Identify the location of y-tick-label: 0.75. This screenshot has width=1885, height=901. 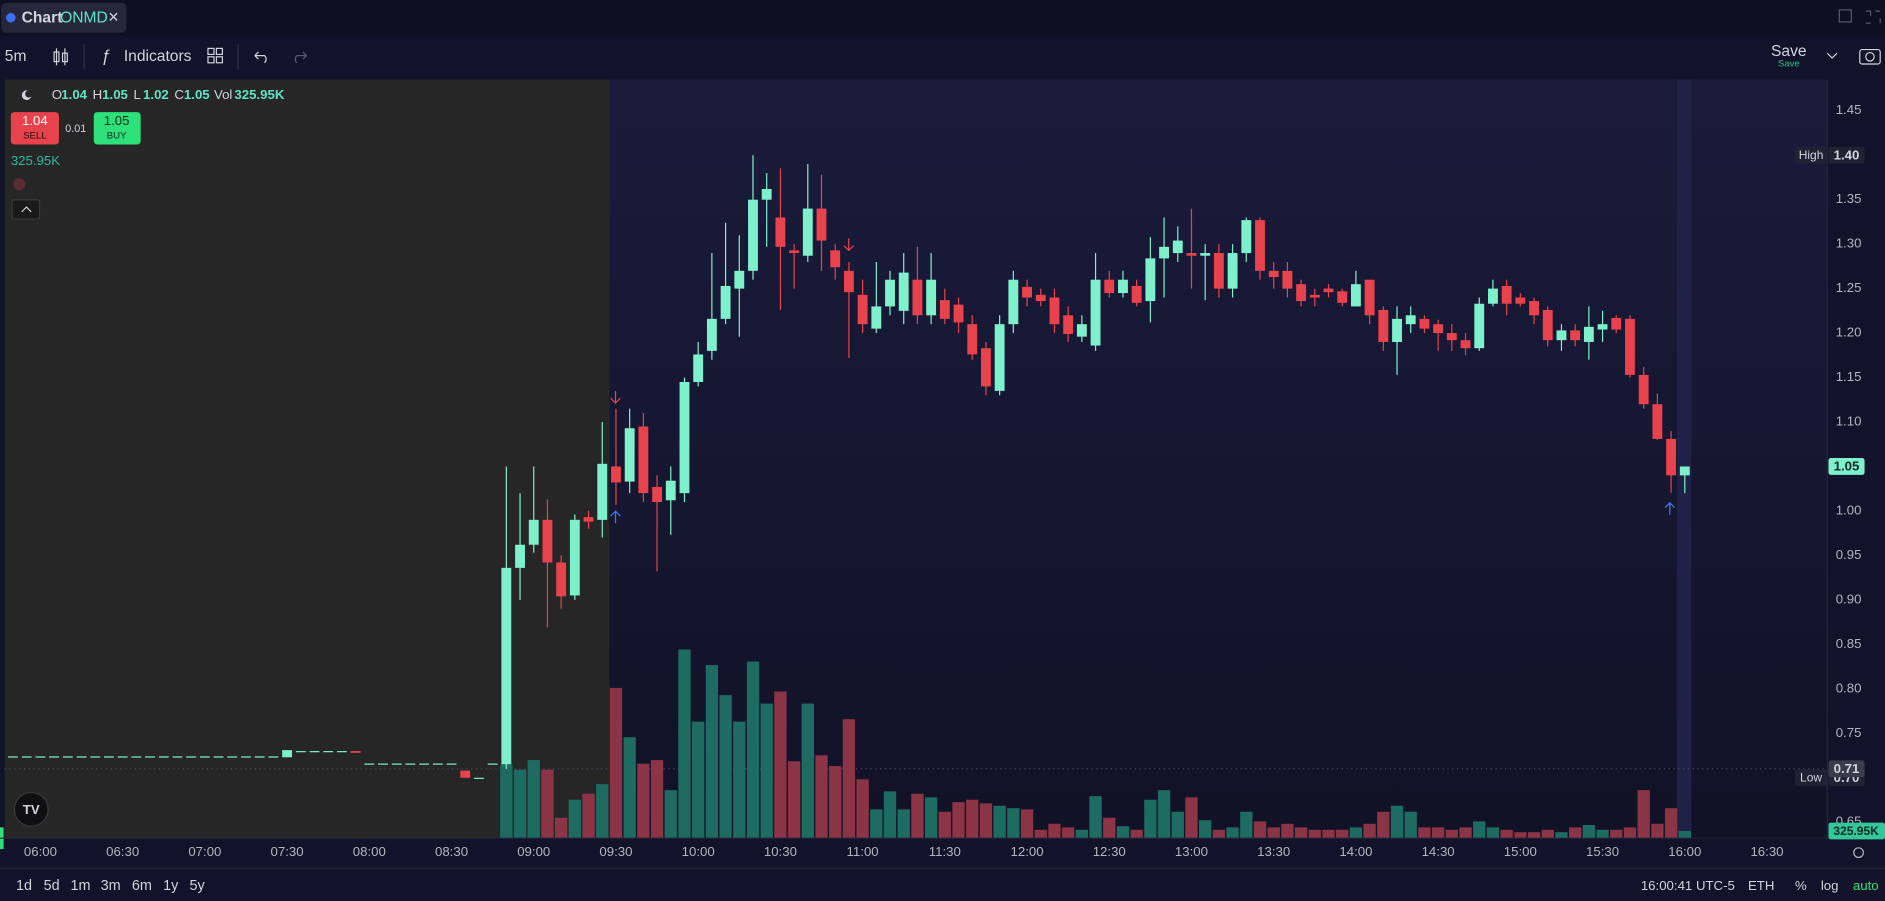
(1849, 732).